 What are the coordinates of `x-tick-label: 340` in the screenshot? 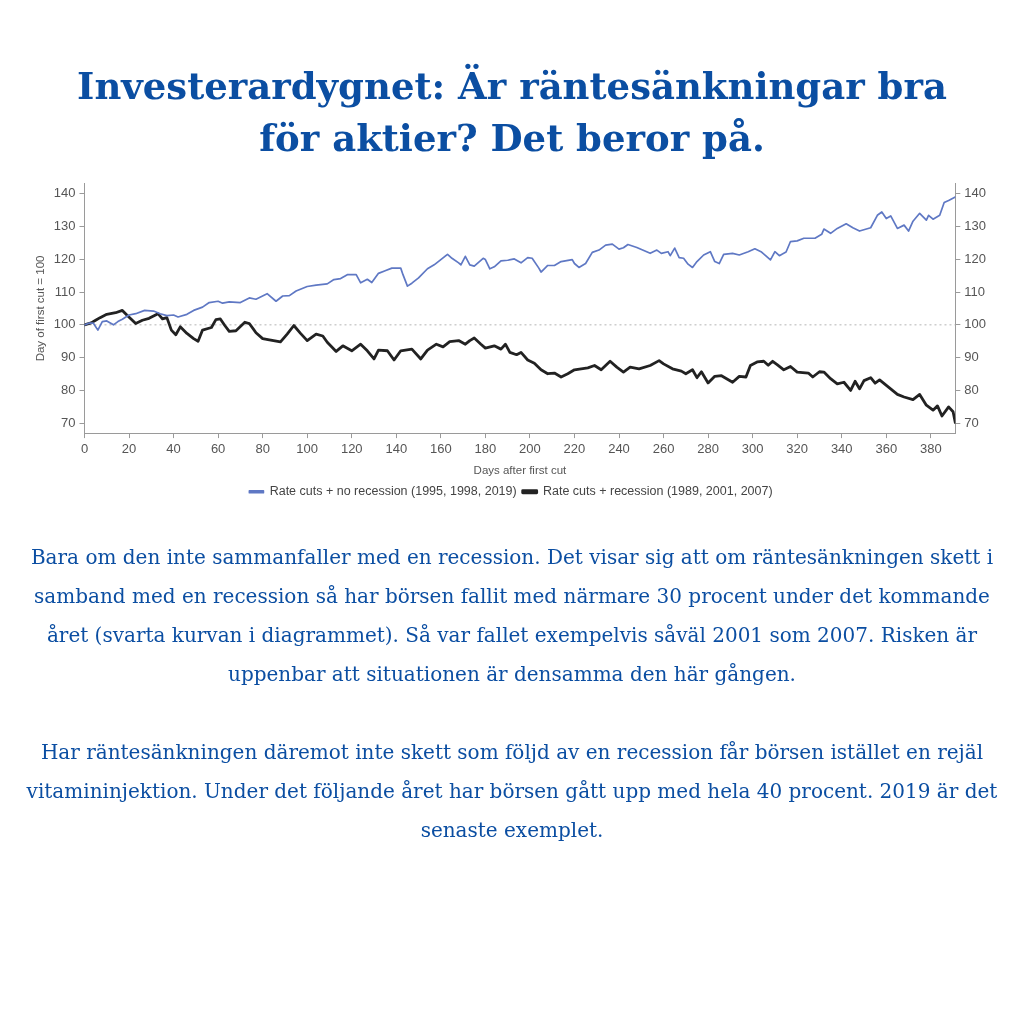 It's located at (841, 449).